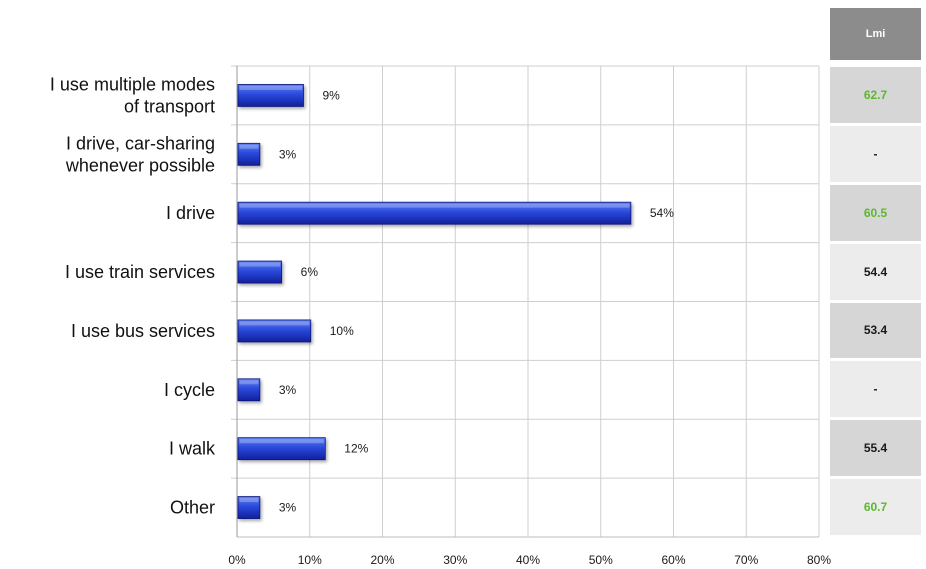  I want to click on lmi-value-cell: 62.7, so click(875, 95).